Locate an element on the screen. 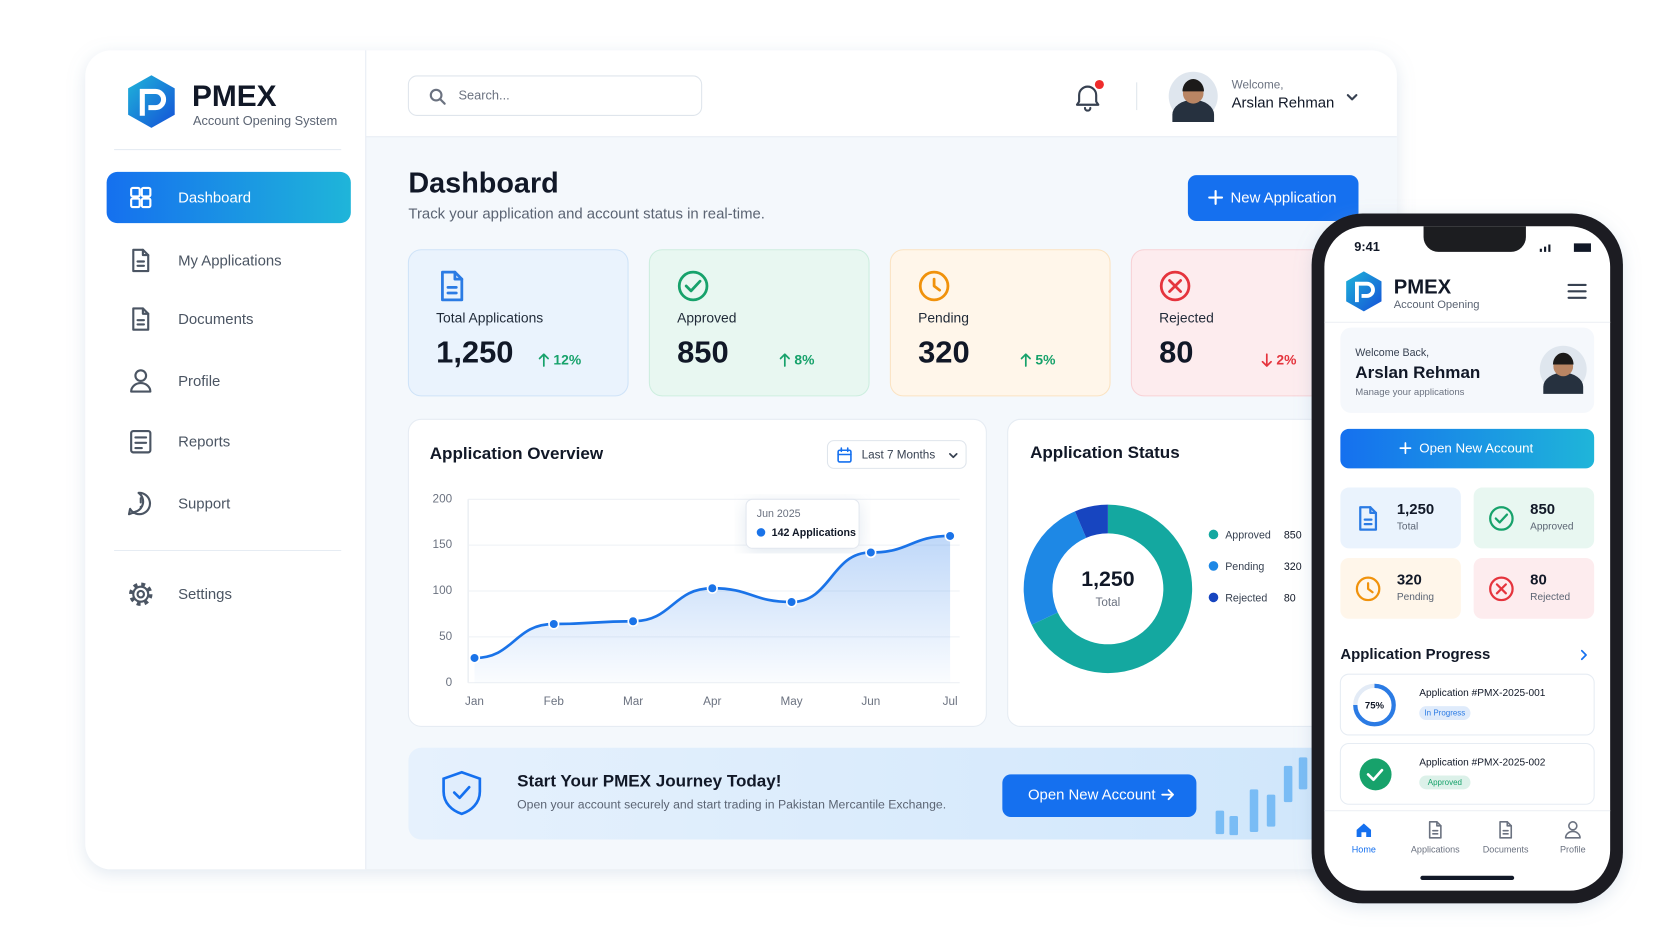  decor-candle is located at coordinates (1220, 822).